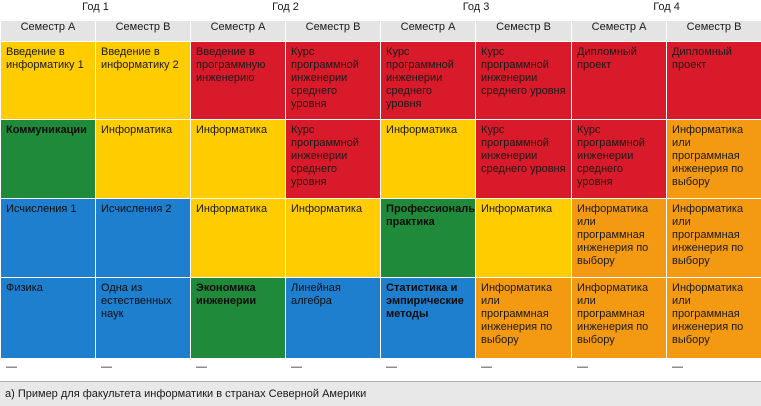  I want to click on course-name: Линейная алгебра, so click(333, 293).